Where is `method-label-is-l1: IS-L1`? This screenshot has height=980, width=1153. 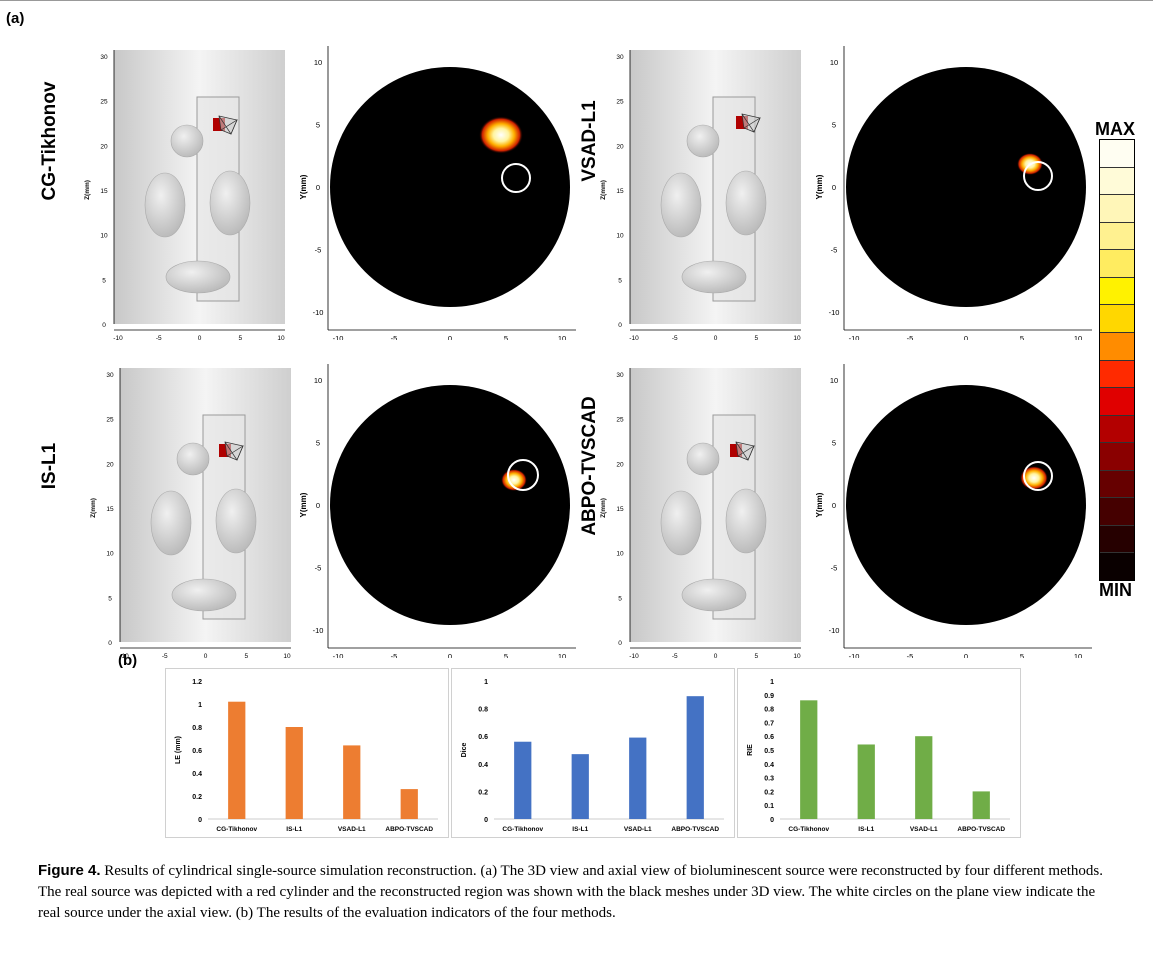
method-label-is-l1: IS-L1 is located at coordinates (49, 466).